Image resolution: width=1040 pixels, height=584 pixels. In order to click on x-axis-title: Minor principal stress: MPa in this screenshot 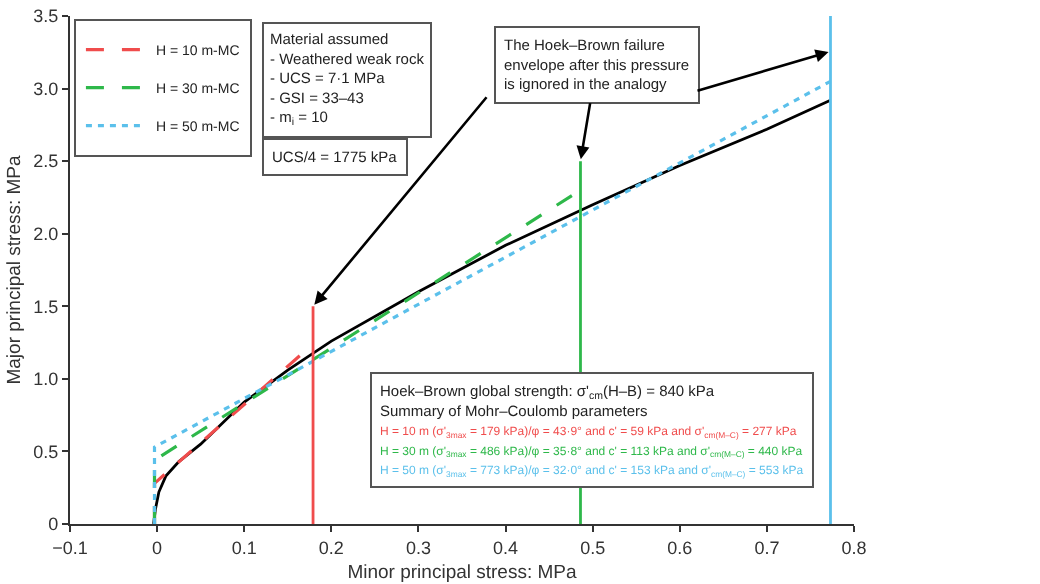, I will do `click(462, 572)`.